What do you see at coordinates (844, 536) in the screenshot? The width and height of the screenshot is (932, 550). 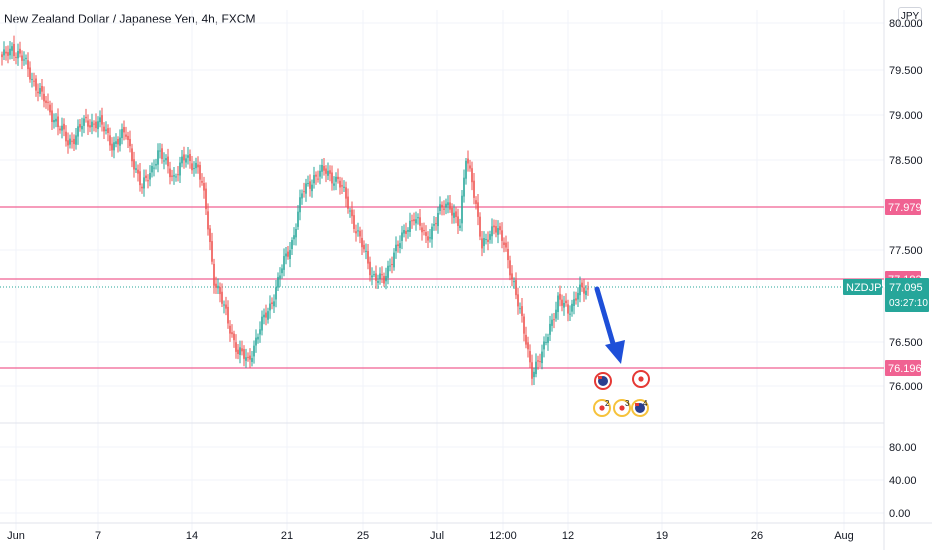 I see `time-tick-label: Aug` at bounding box center [844, 536].